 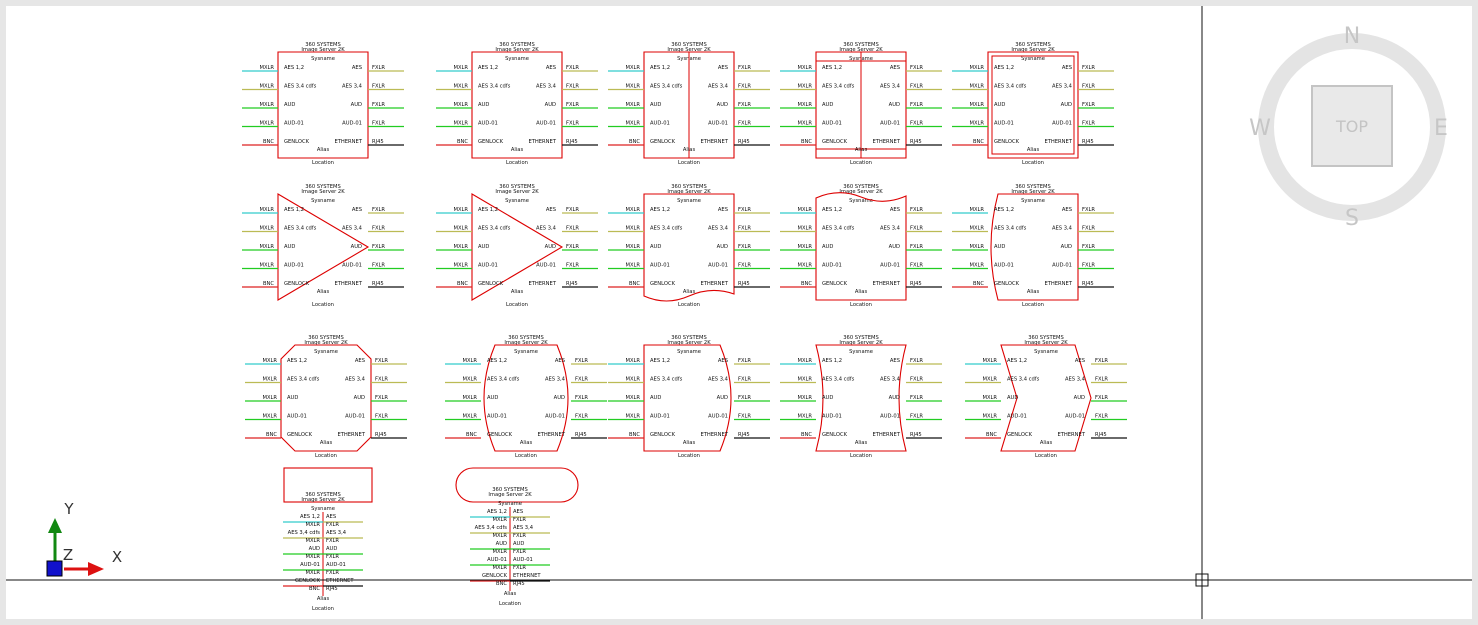 I want to click on compass-south: S, so click(x=1352, y=218).